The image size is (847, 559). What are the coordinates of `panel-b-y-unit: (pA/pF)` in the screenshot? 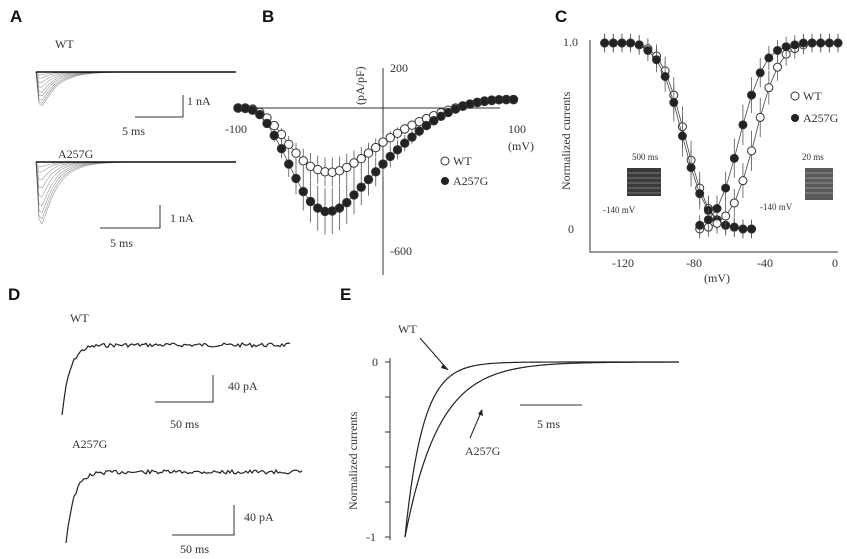 It's located at (360, 85).